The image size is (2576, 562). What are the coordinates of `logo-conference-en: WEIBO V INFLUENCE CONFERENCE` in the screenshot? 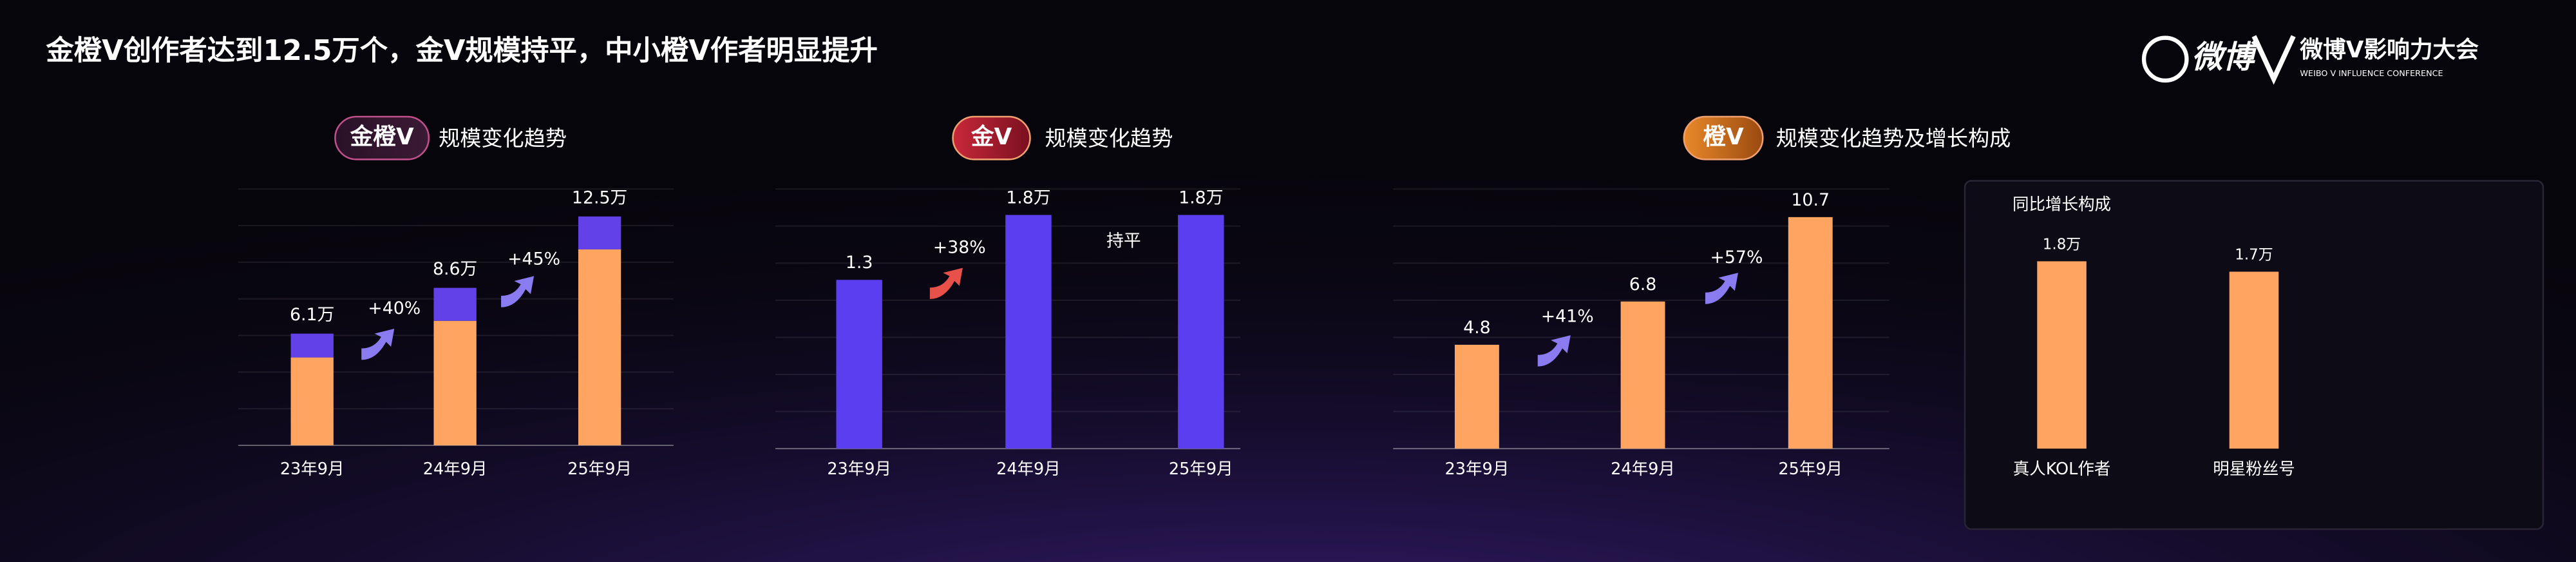 It's located at (2371, 74).